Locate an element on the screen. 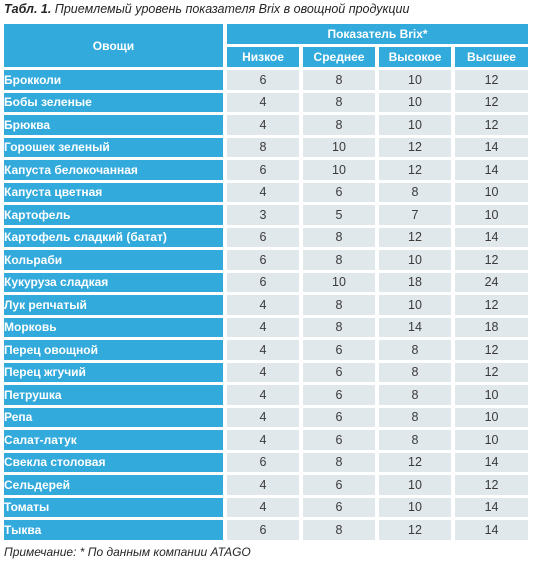 Image resolution: width=533 pixels, height=565 pixels. vegetable-name: Брокколи is located at coordinates (113, 80).